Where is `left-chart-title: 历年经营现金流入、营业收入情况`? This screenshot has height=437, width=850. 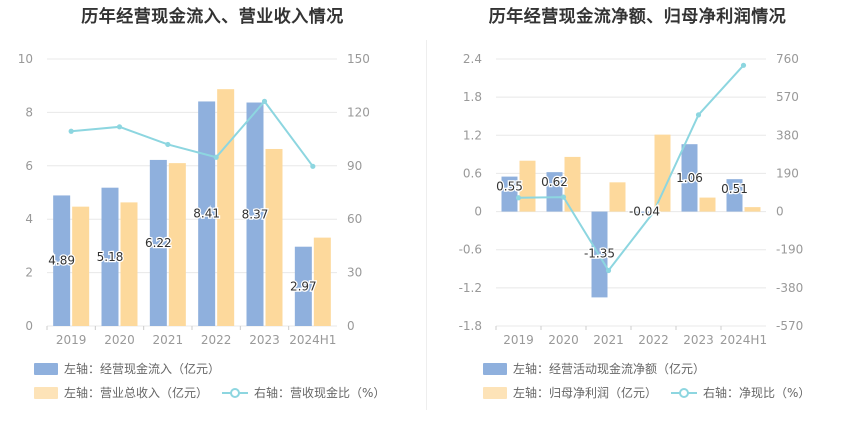 left-chart-title: 历年经营现金流入、营业收入情况 is located at coordinates (212, 17).